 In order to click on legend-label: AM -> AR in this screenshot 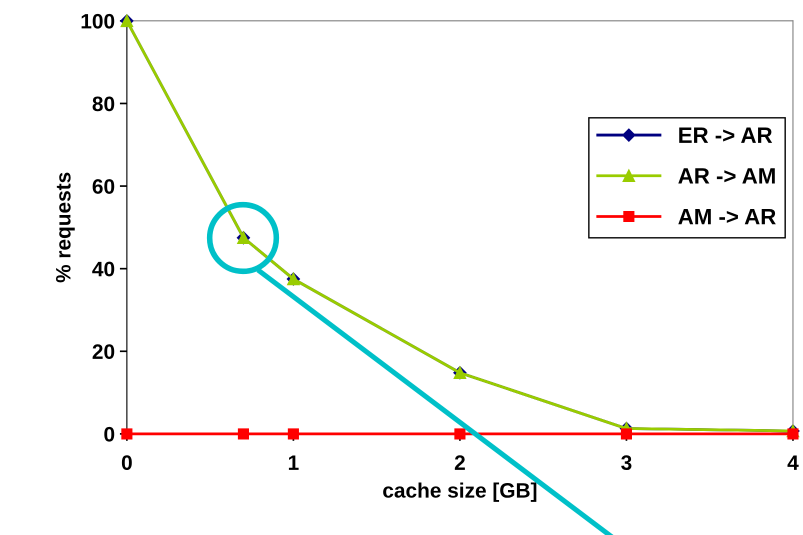, I will do `click(727, 216)`.